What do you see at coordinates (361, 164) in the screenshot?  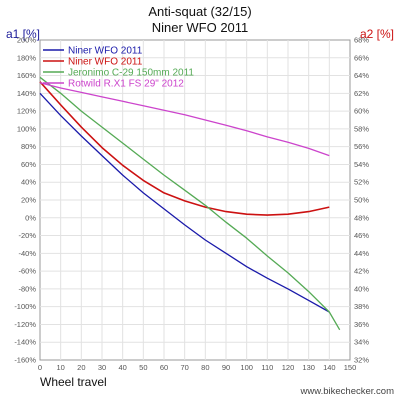 I see `y-right-tick-label: 54%` at bounding box center [361, 164].